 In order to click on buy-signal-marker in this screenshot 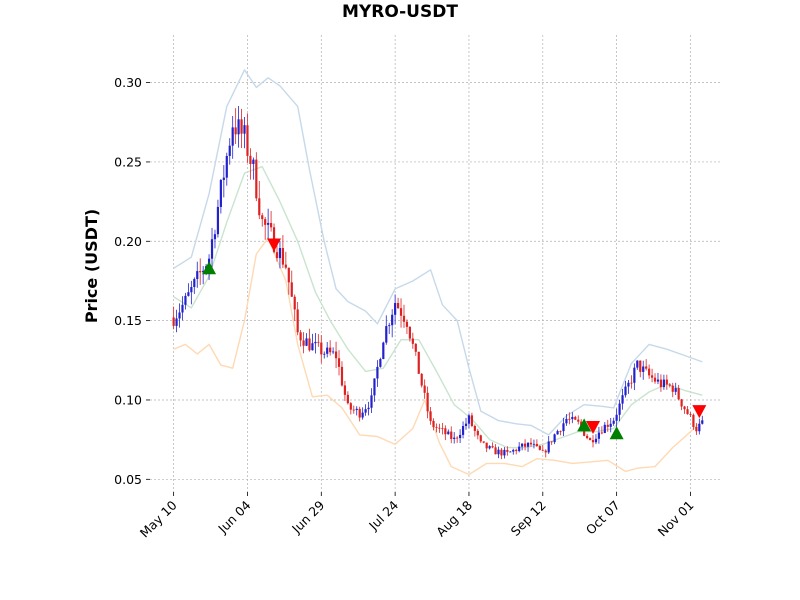, I will do `click(209, 268)`.